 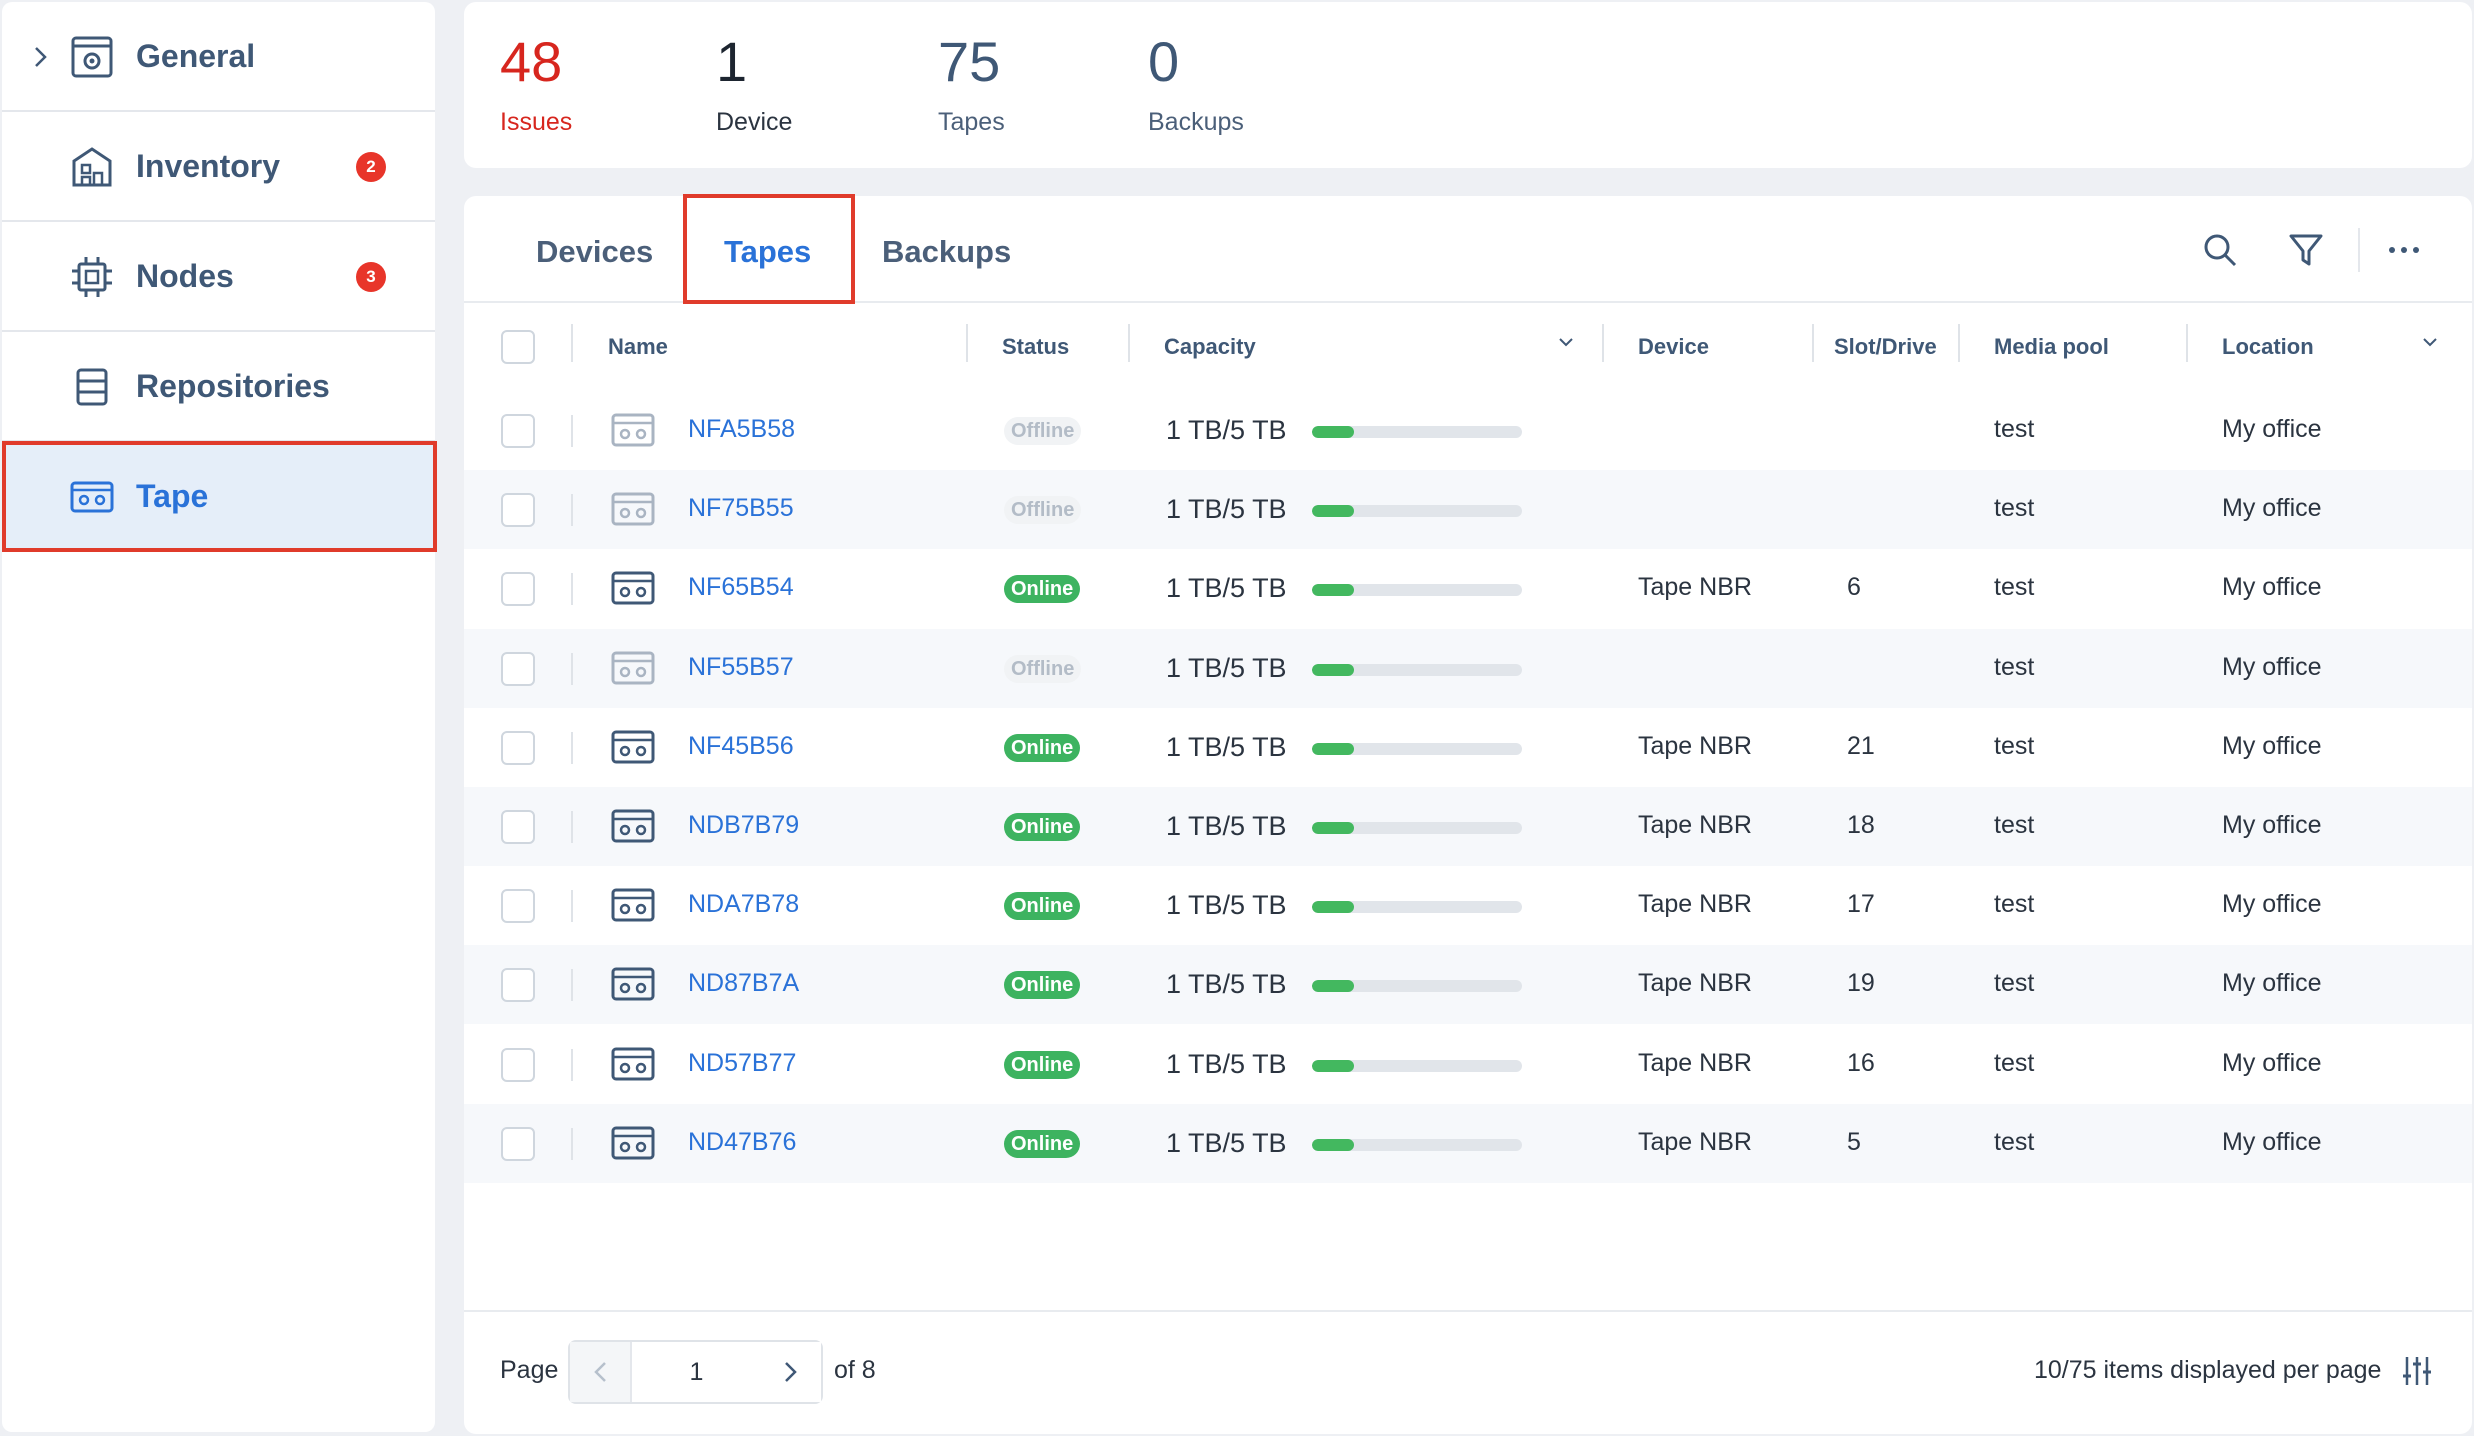 What do you see at coordinates (741, 666) in the screenshot?
I see `tape-name-link: NF55B57` at bounding box center [741, 666].